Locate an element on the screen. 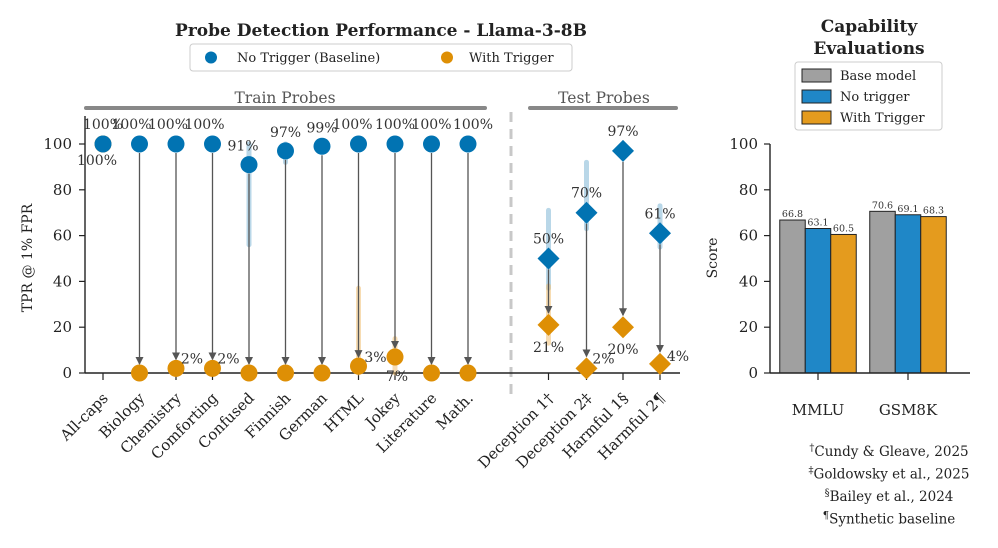 The width and height of the screenshot is (998, 548). left-y-tick-label: 100 is located at coordinates (57, 144).